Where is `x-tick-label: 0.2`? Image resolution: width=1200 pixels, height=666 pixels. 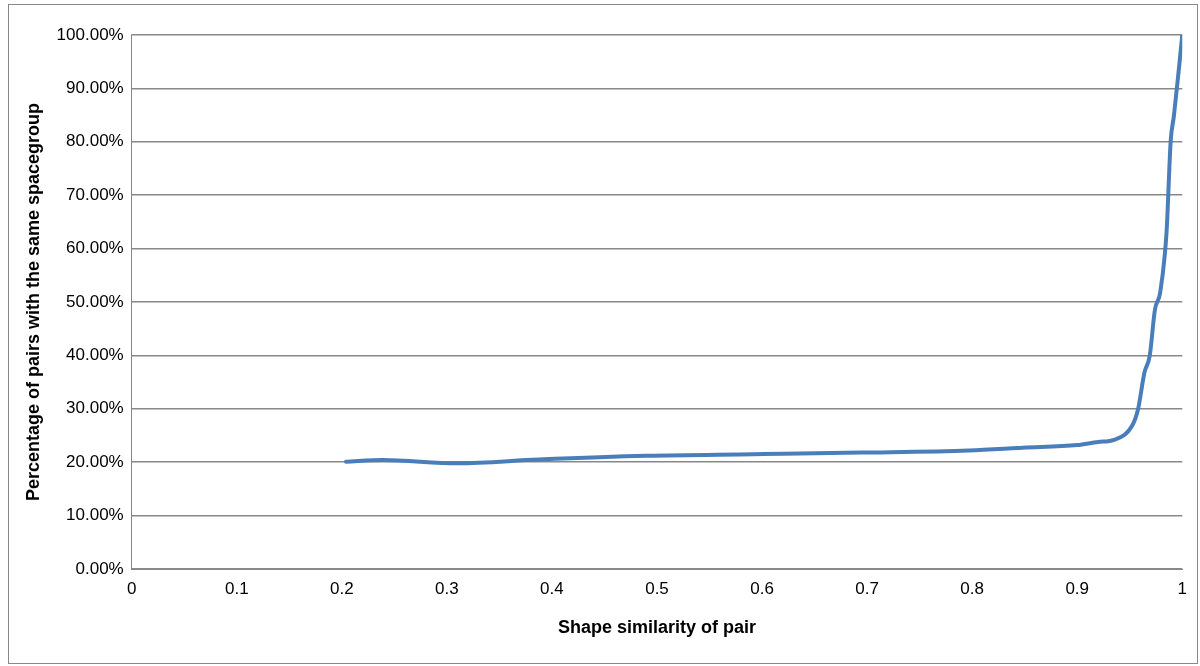
x-tick-label: 0.2 is located at coordinates (342, 588).